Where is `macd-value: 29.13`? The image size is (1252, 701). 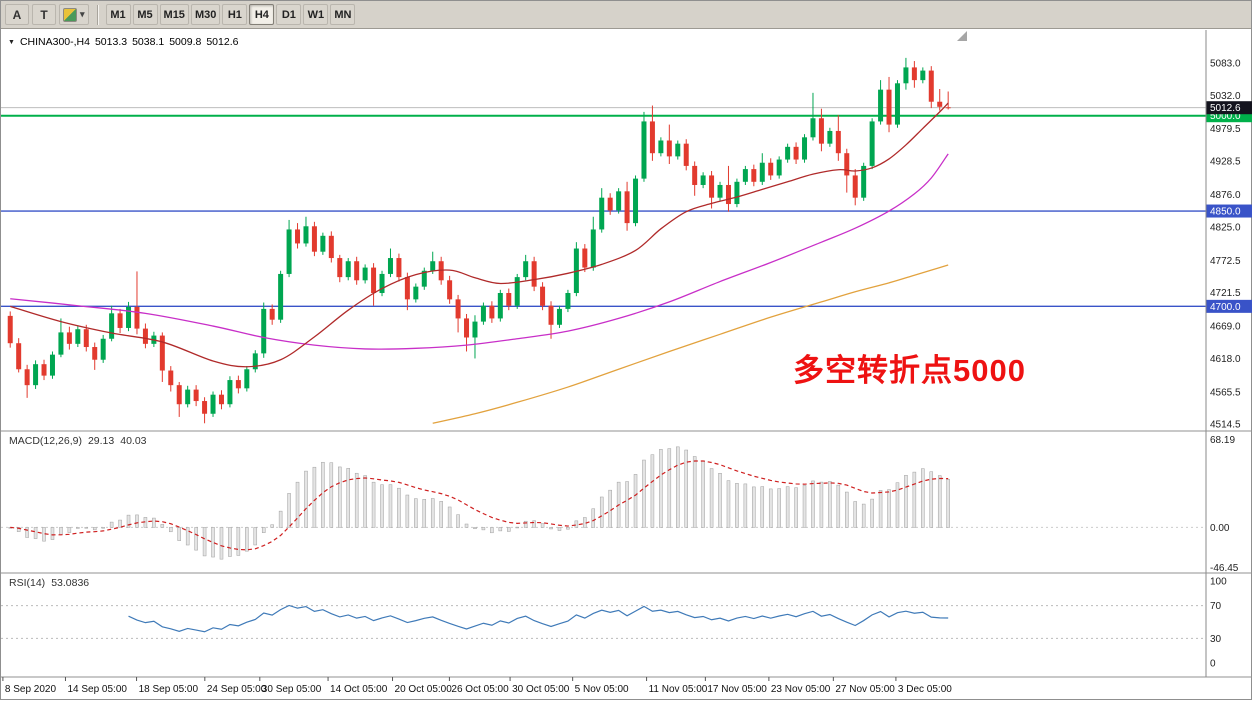
macd-value: 29.13 is located at coordinates (101, 441).